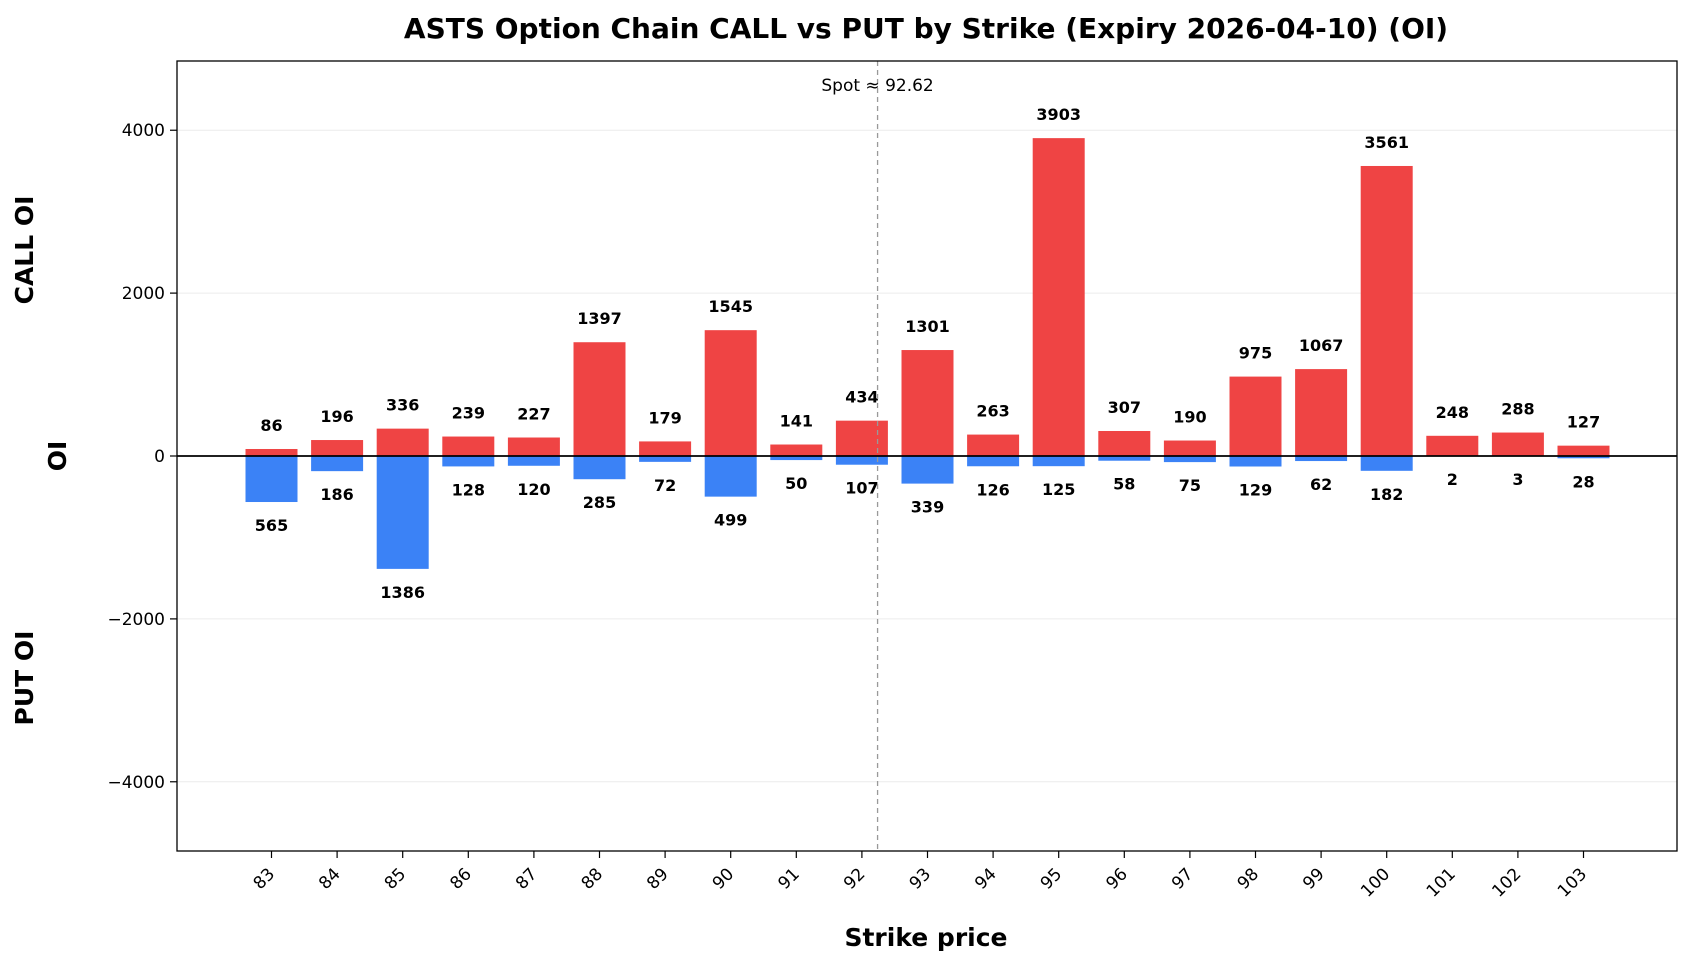 This screenshot has height=964, width=1685. What do you see at coordinates (526, 878) in the screenshot?
I see `x-tick-label: 87` at bounding box center [526, 878].